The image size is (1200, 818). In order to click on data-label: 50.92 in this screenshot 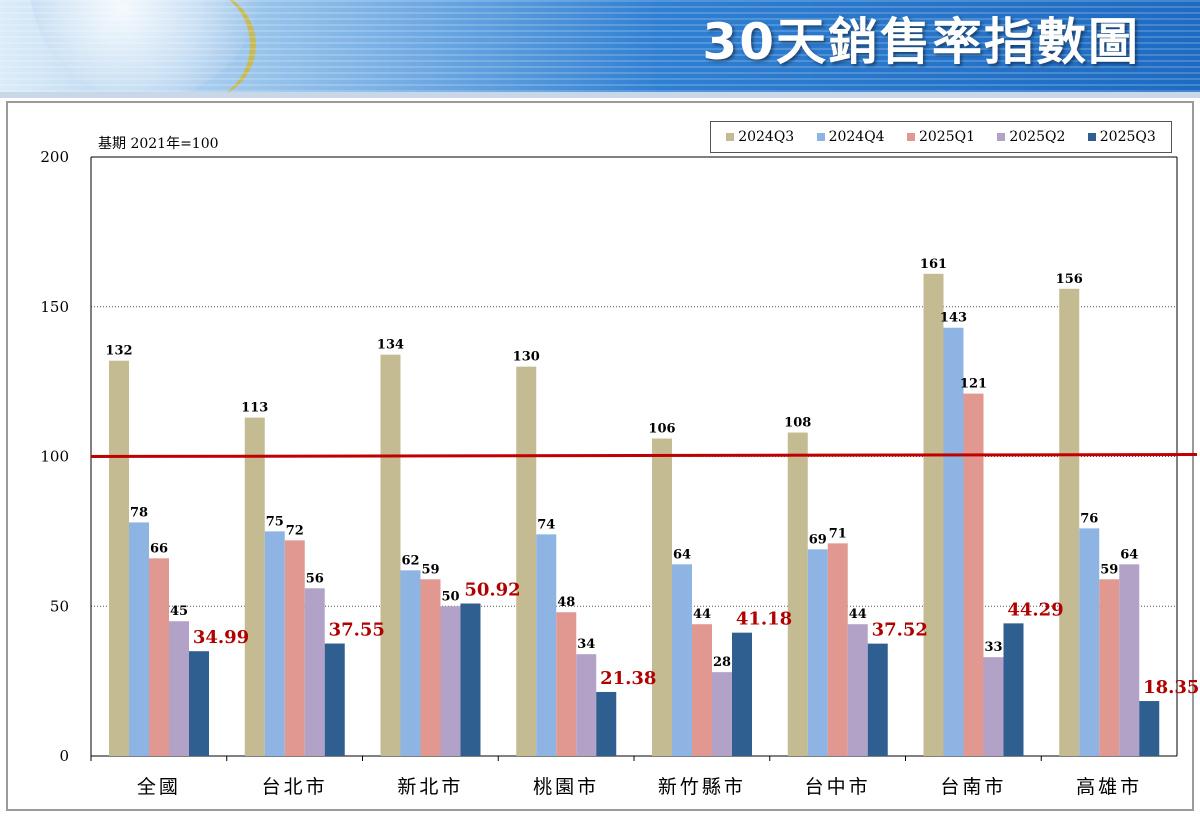, I will do `click(492, 589)`.